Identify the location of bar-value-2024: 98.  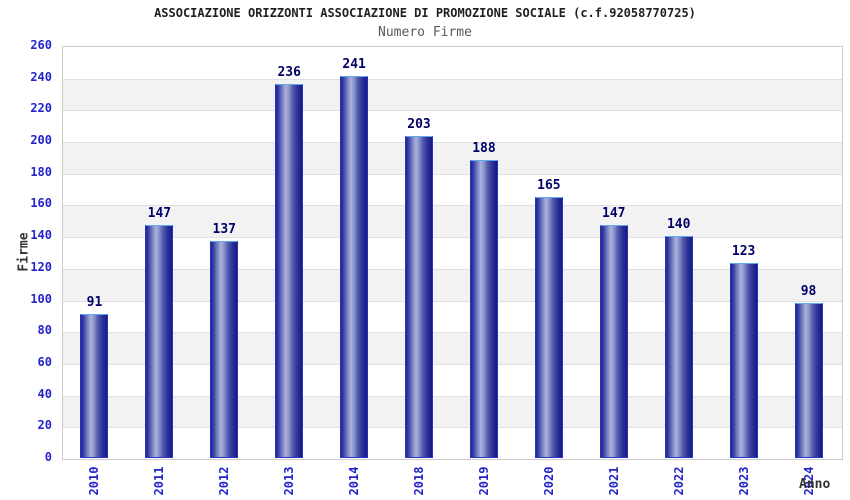
(808, 291).